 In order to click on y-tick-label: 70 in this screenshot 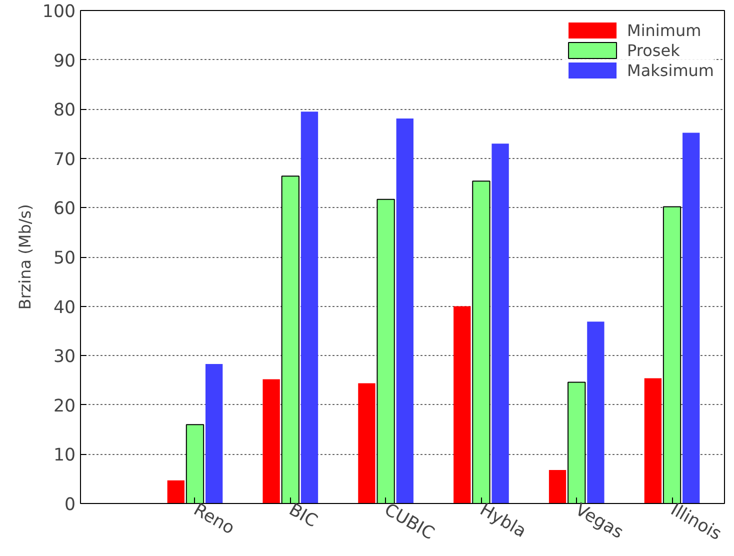, I will do `click(64, 160)`.